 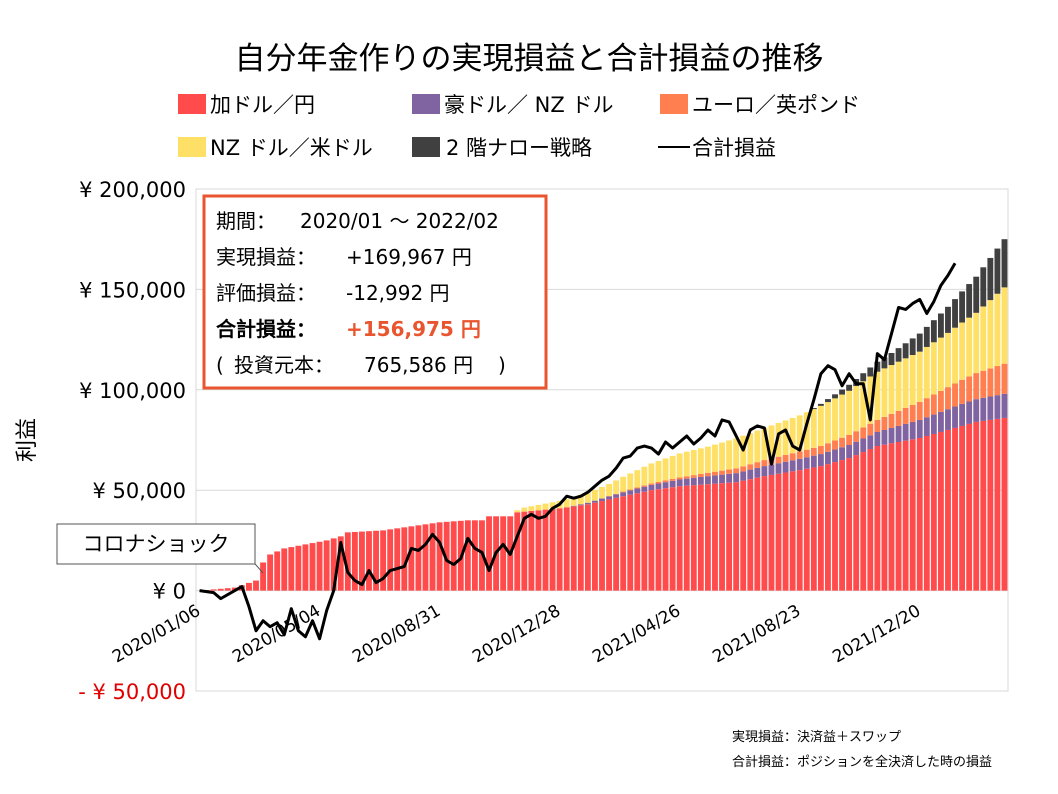 What do you see at coordinates (27, 440) in the screenshot?
I see `y-axis-title: 利益` at bounding box center [27, 440].